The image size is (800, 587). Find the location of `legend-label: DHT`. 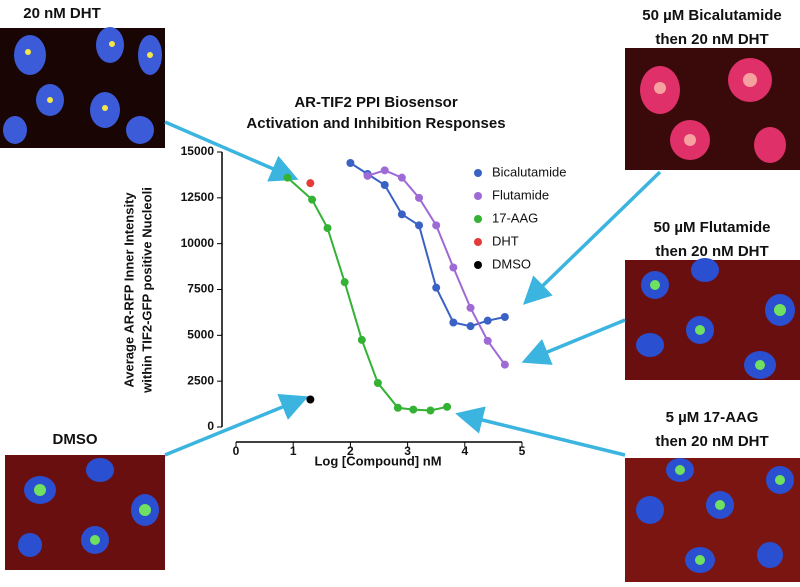

legend-label: DHT is located at coordinates (505, 240).